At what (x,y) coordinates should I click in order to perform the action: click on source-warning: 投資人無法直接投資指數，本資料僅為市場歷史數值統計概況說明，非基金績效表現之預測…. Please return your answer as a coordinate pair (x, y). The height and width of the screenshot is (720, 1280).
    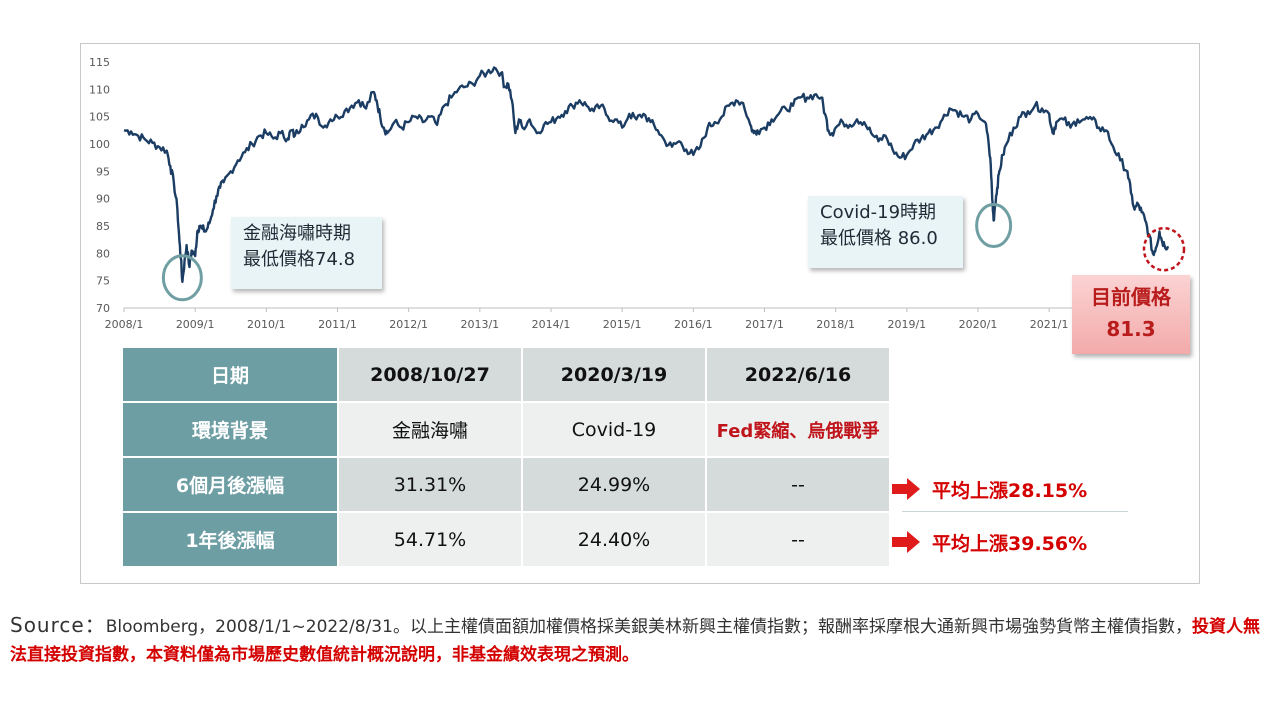
    Looking at the image, I should click on (635, 641).